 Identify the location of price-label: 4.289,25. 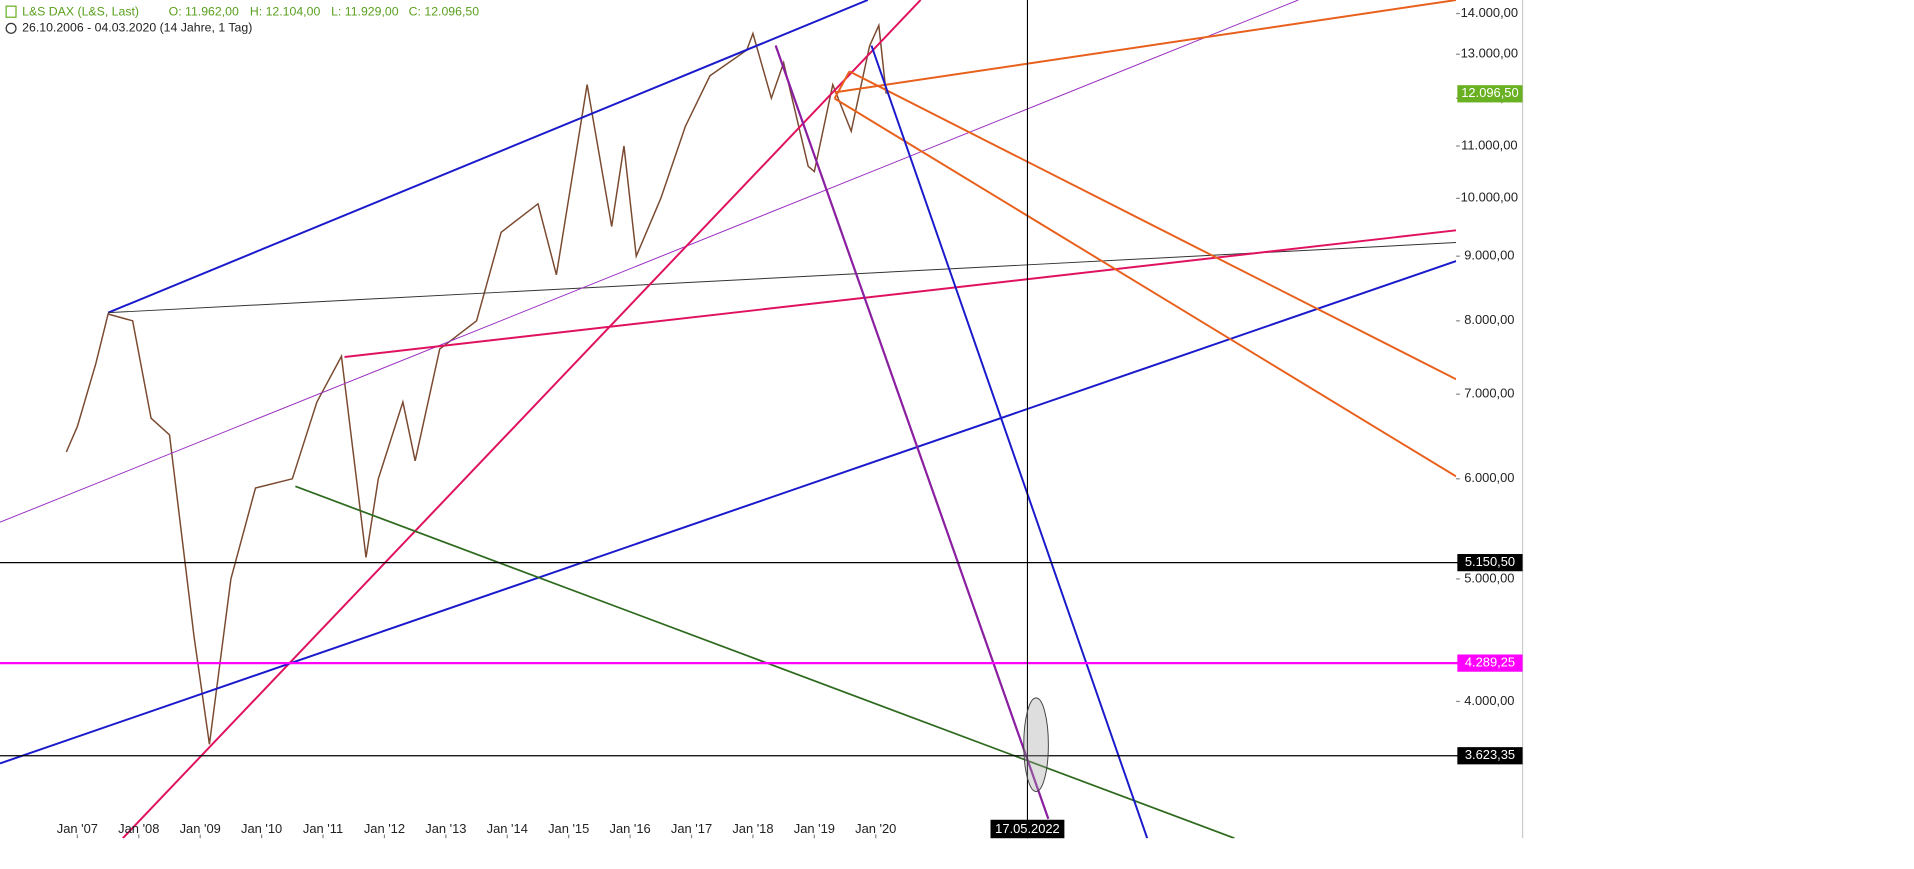
(1490, 662).